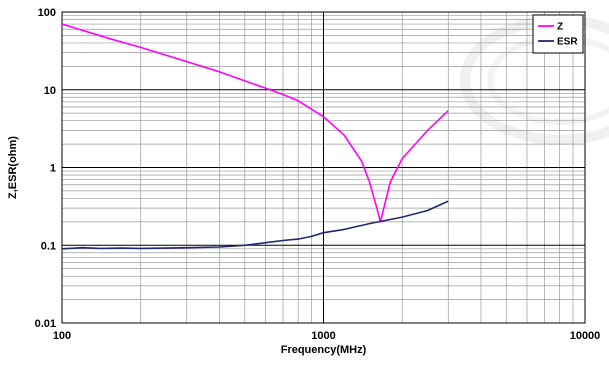  What do you see at coordinates (50, 91) in the screenshot?
I see `y-tick-label: 10` at bounding box center [50, 91].